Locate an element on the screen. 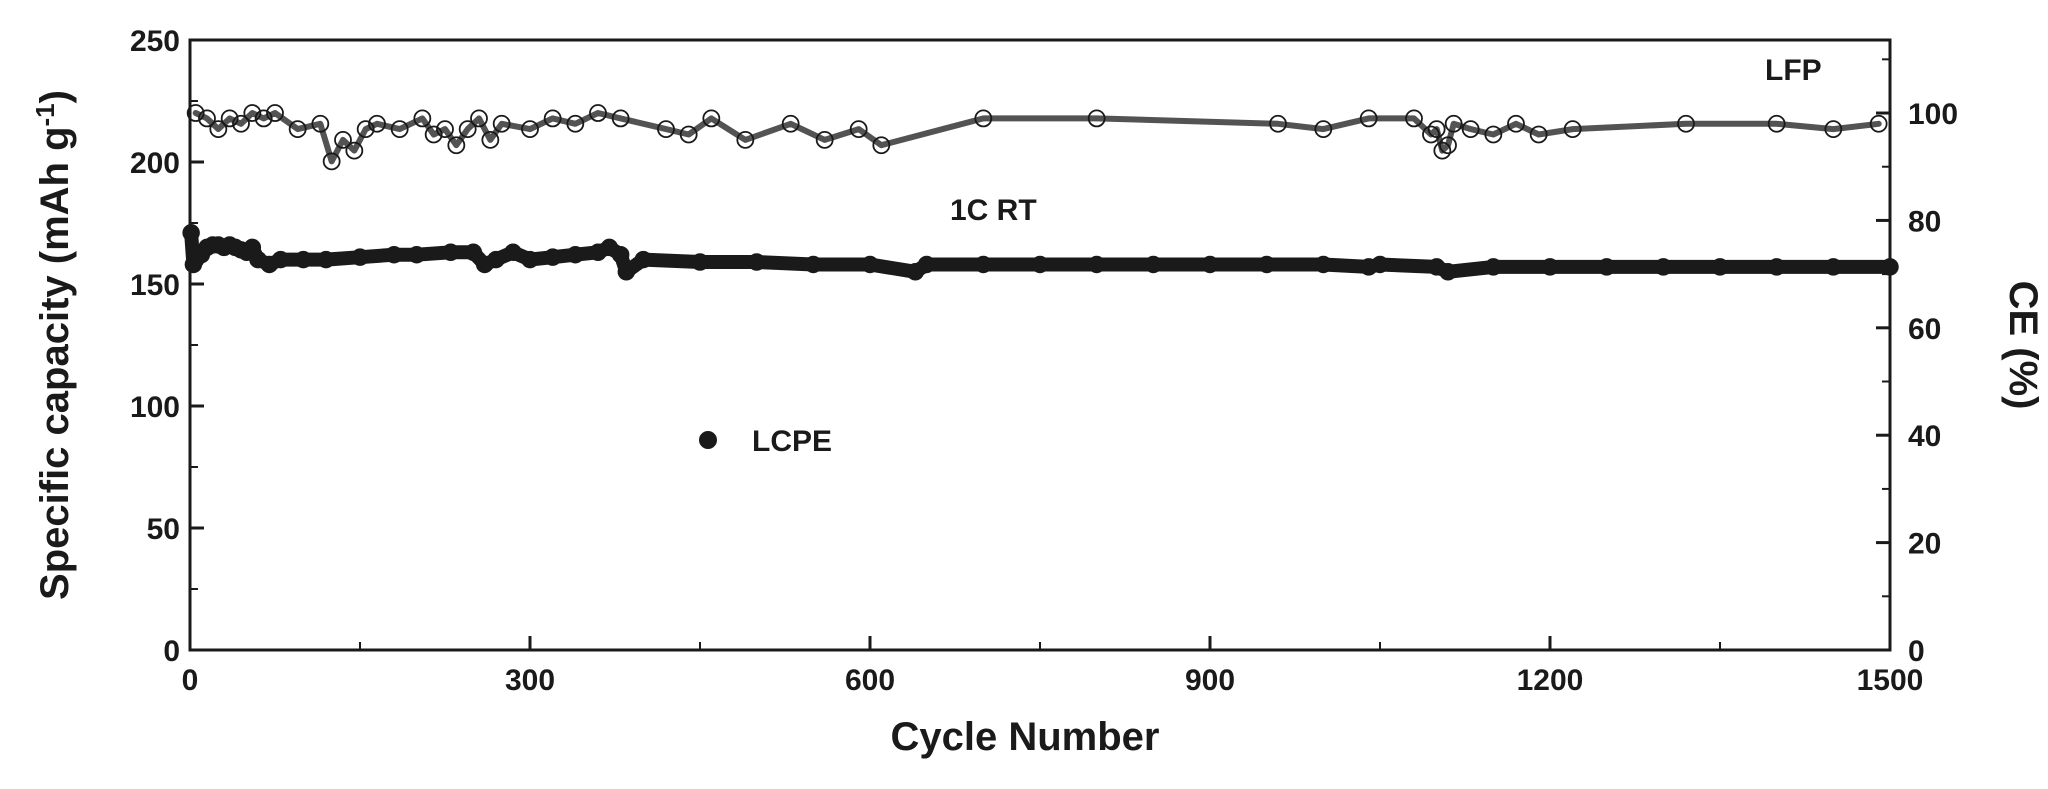 The height and width of the screenshot is (789, 2048). y-tick-label: 200 is located at coordinates (155, 163).